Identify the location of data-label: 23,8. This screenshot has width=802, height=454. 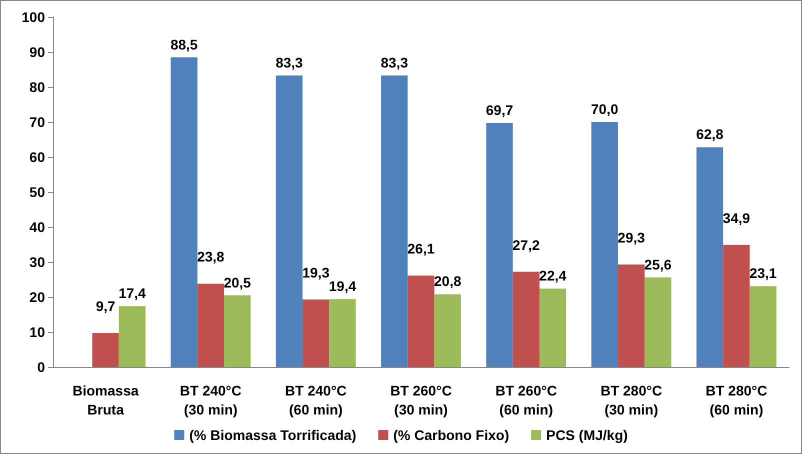
(211, 256).